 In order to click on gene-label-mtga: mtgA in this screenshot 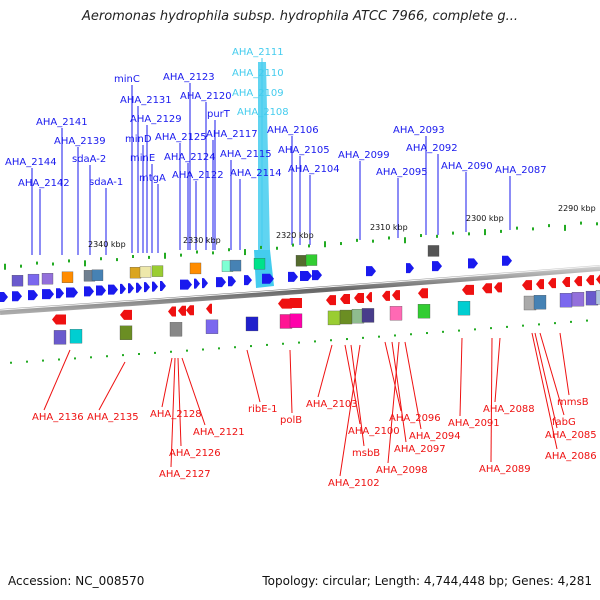, I will do `click(152, 178)`.